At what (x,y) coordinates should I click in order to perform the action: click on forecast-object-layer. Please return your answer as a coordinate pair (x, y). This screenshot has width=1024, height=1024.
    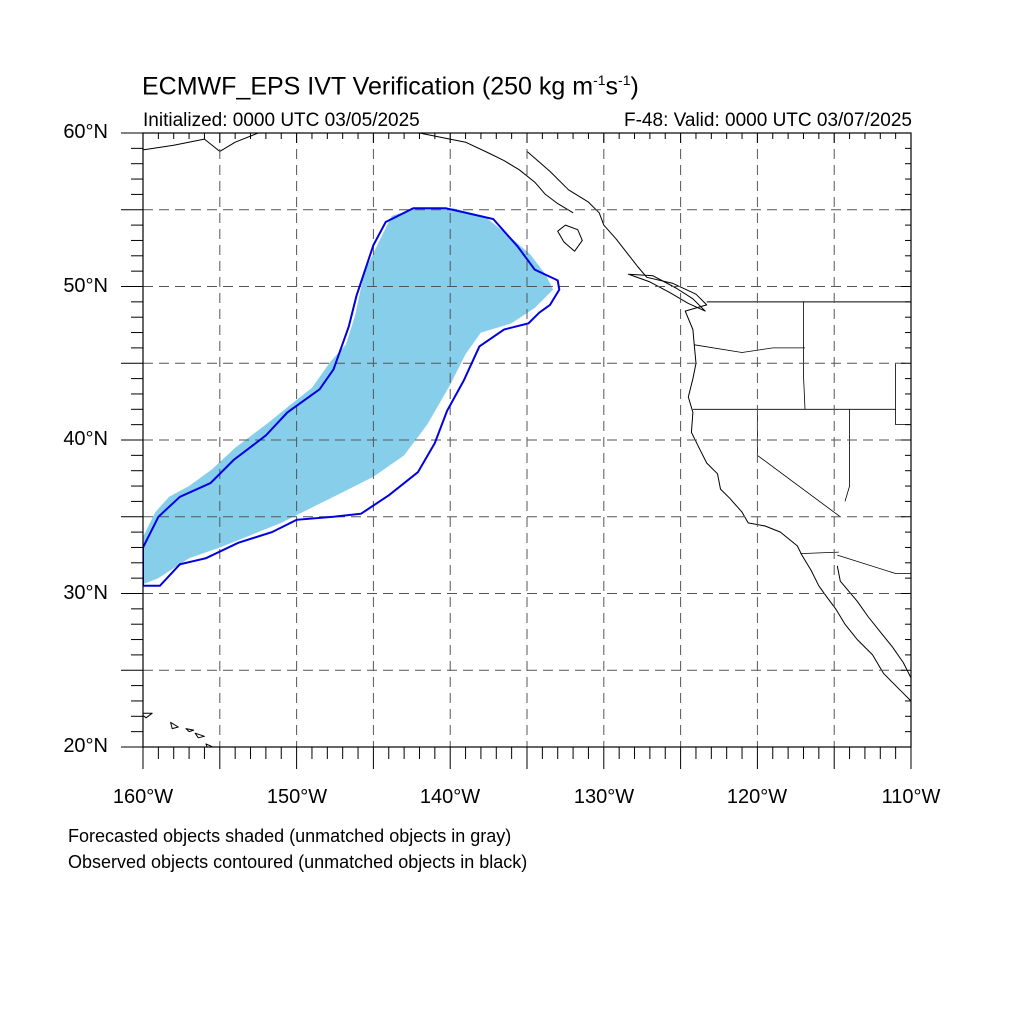
    Looking at the image, I should click on (348, 396).